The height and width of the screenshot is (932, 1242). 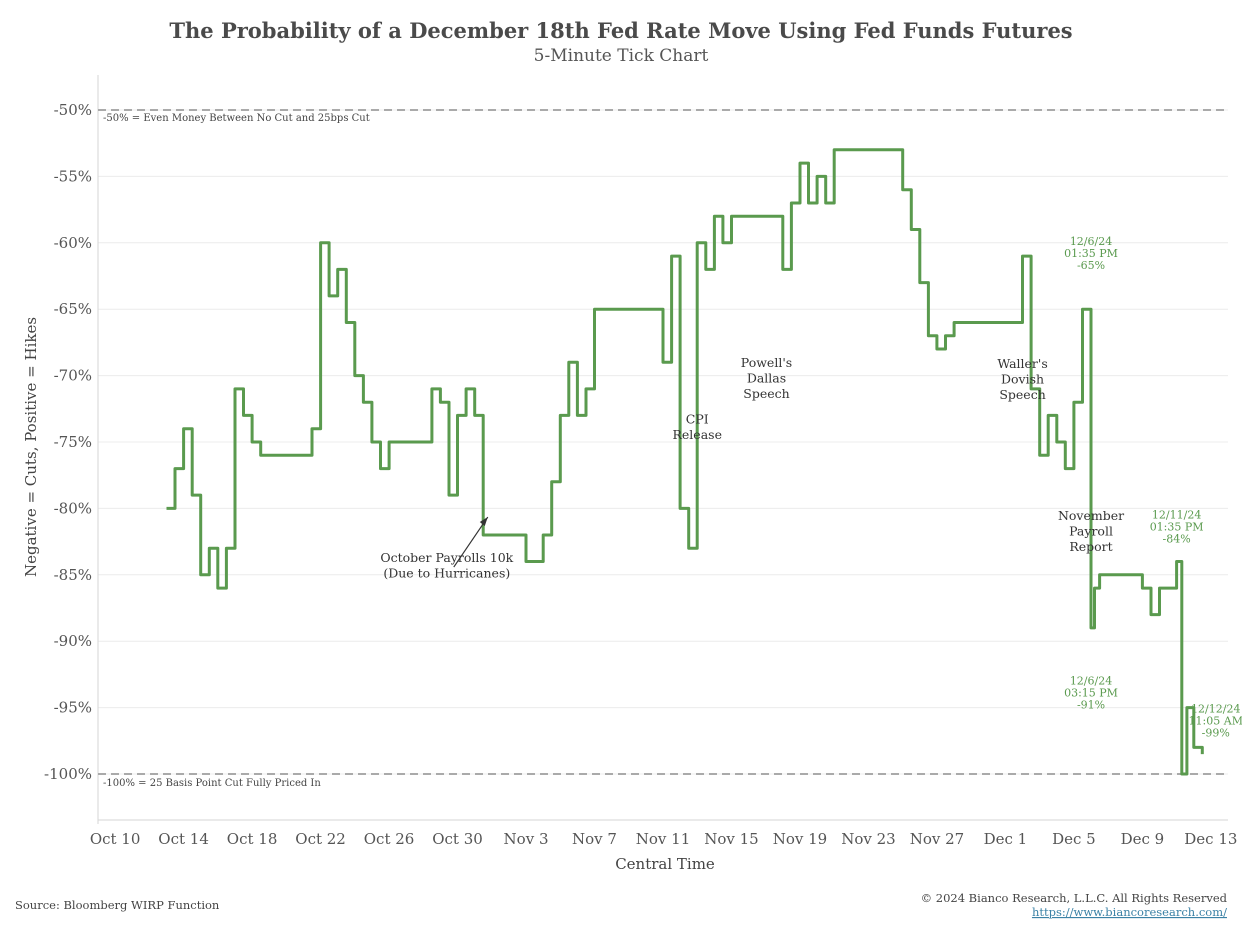 I want to click on website-link: https://www.biancoresearch.com/, so click(x=1129, y=912).